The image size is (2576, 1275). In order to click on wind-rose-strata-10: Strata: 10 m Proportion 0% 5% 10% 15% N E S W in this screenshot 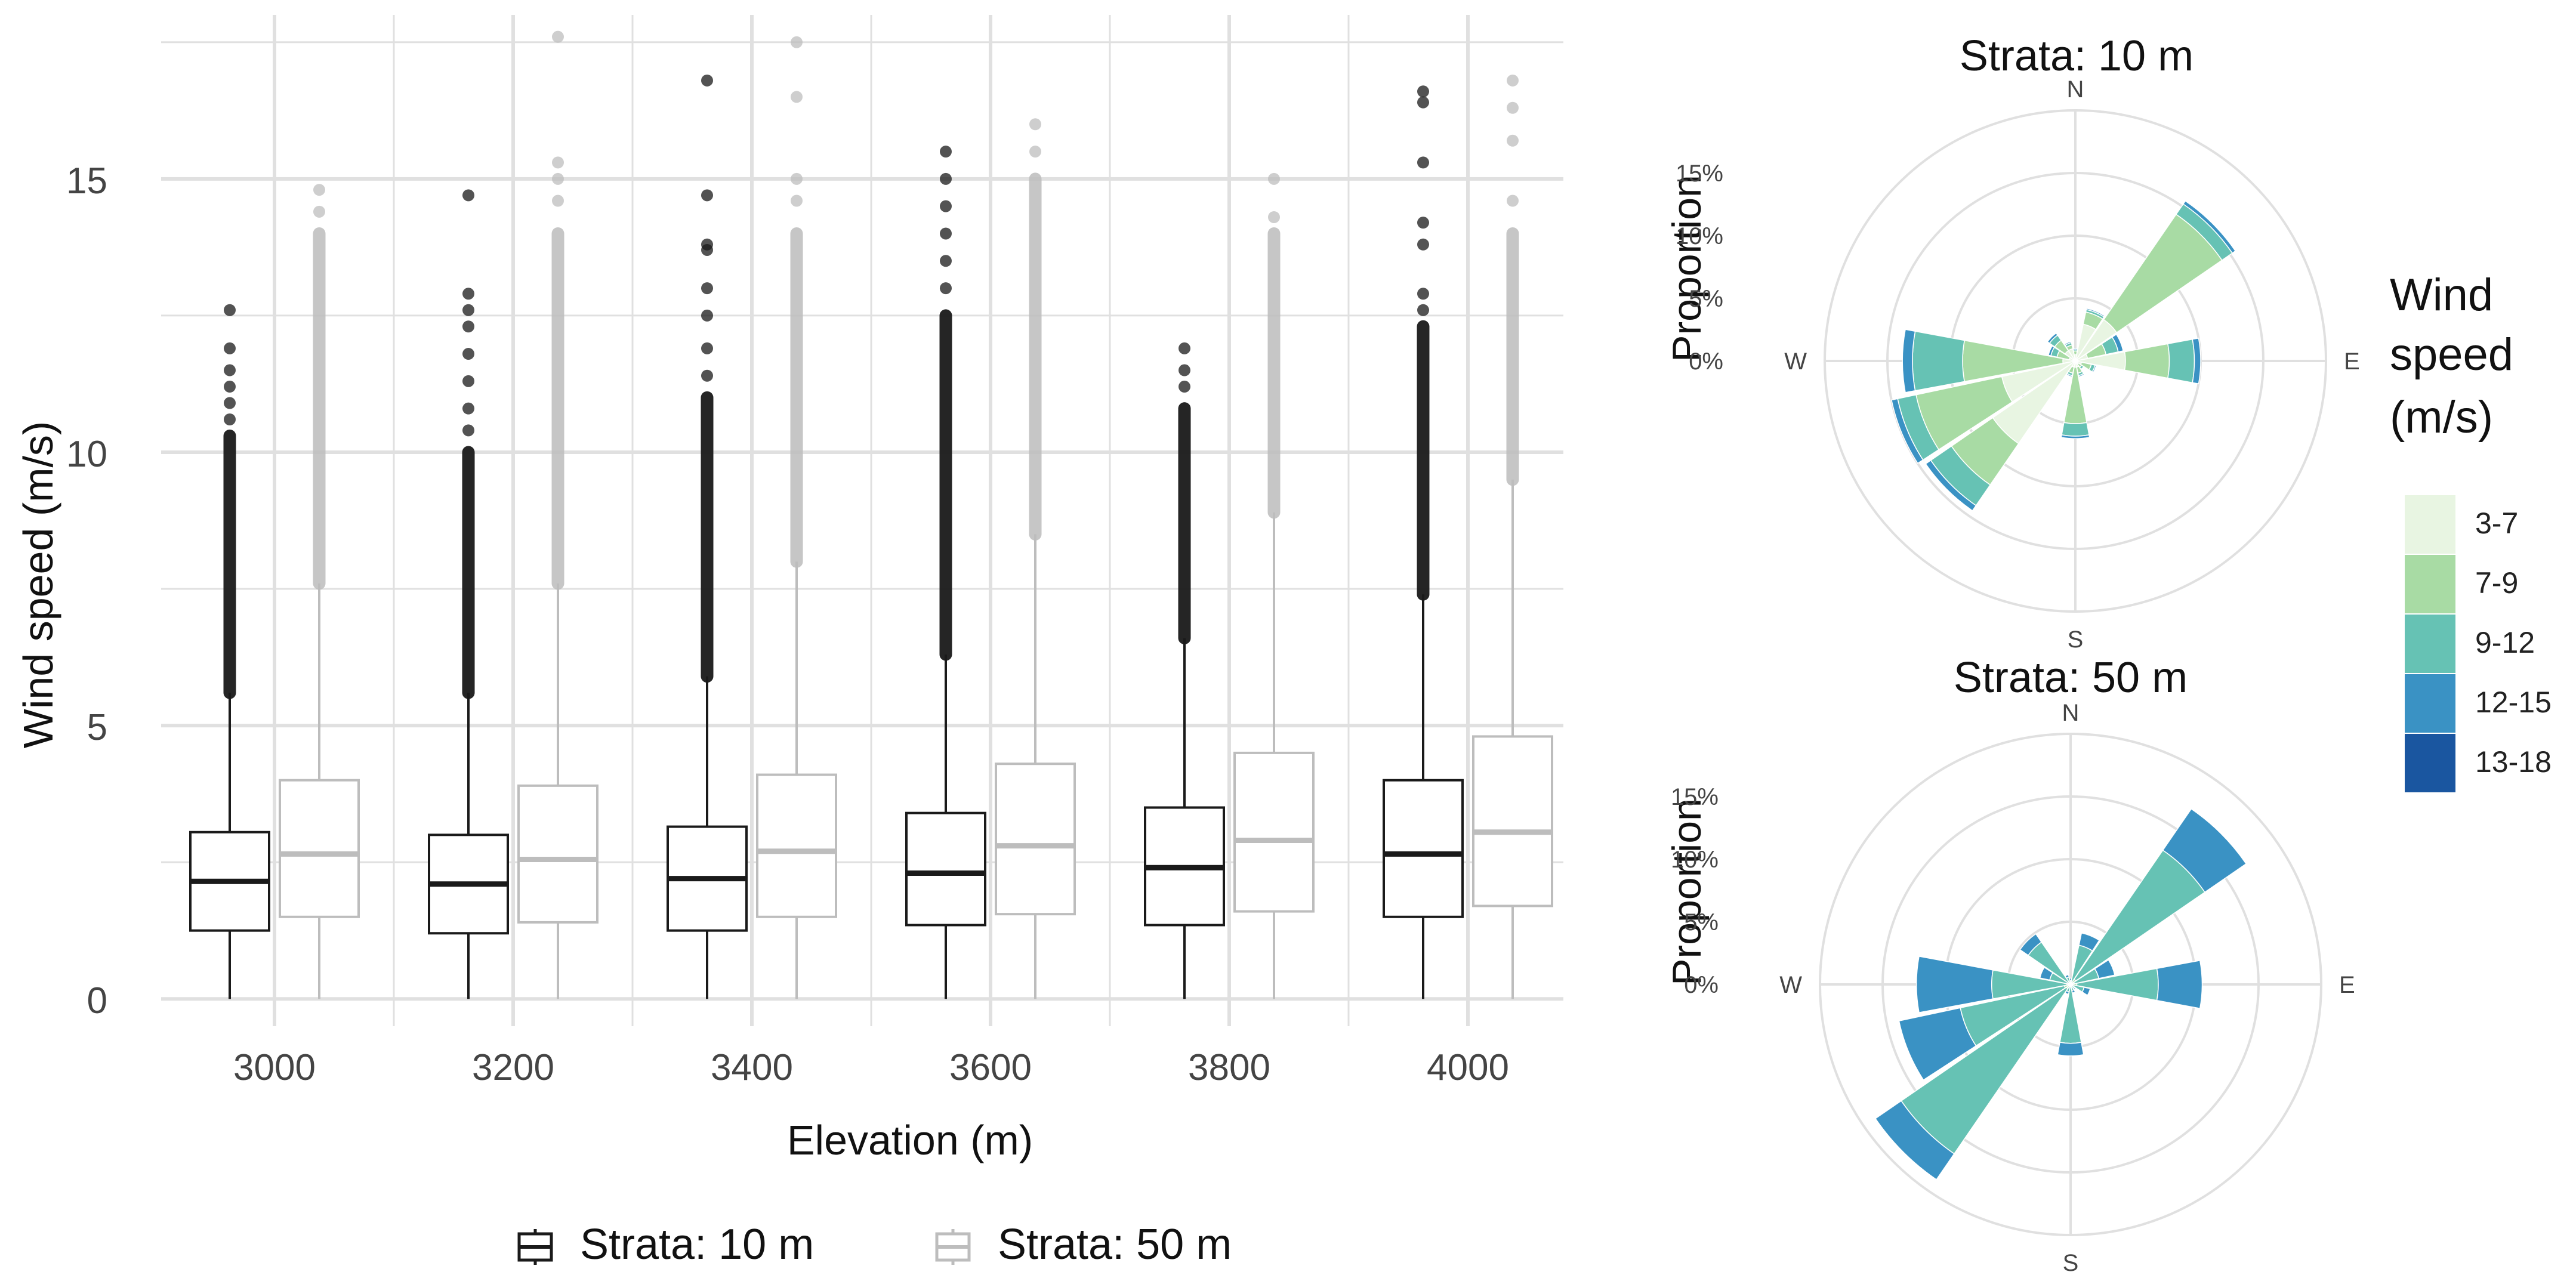, I will do `click(2012, 342)`.